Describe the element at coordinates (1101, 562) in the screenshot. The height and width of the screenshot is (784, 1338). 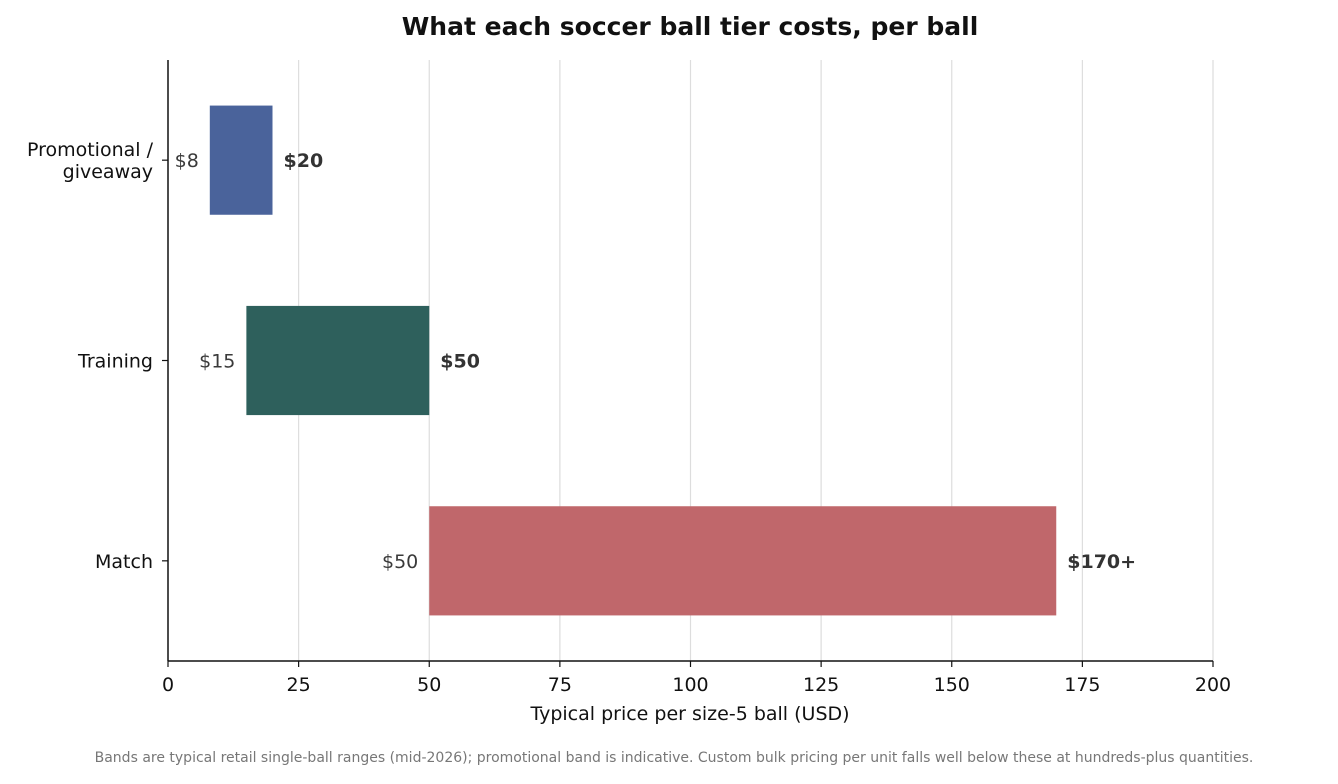
I see `high-label-match: $170+` at that location.